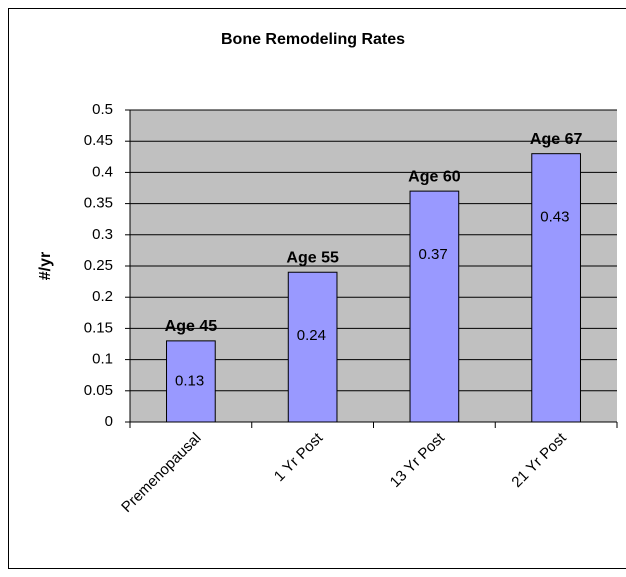  I want to click on y-tick-label: 0.45, so click(98, 140).